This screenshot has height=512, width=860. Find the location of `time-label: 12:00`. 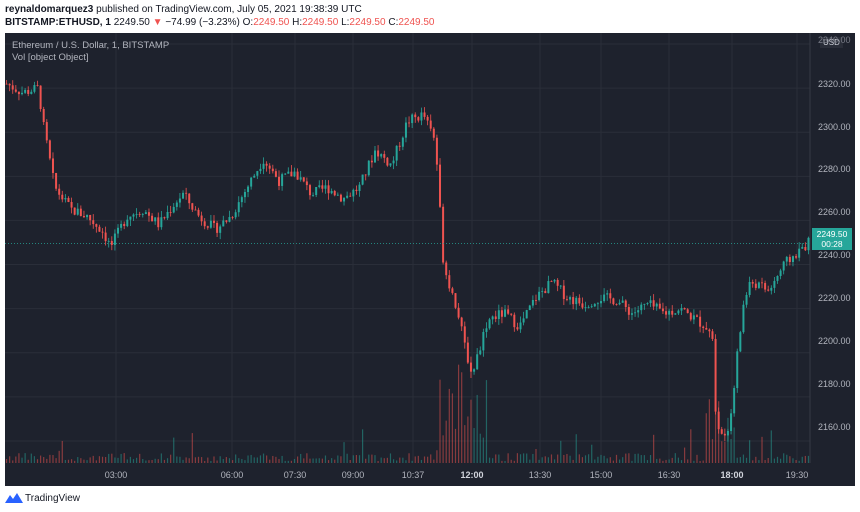

time-label: 12:00 is located at coordinates (472, 475).